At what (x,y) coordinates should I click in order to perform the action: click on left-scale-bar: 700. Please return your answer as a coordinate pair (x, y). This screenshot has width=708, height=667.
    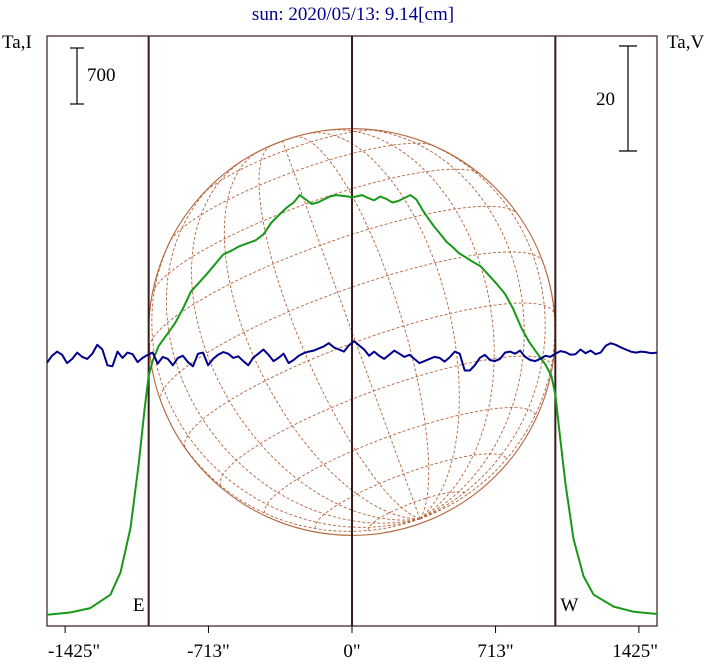
    Looking at the image, I should click on (93, 76).